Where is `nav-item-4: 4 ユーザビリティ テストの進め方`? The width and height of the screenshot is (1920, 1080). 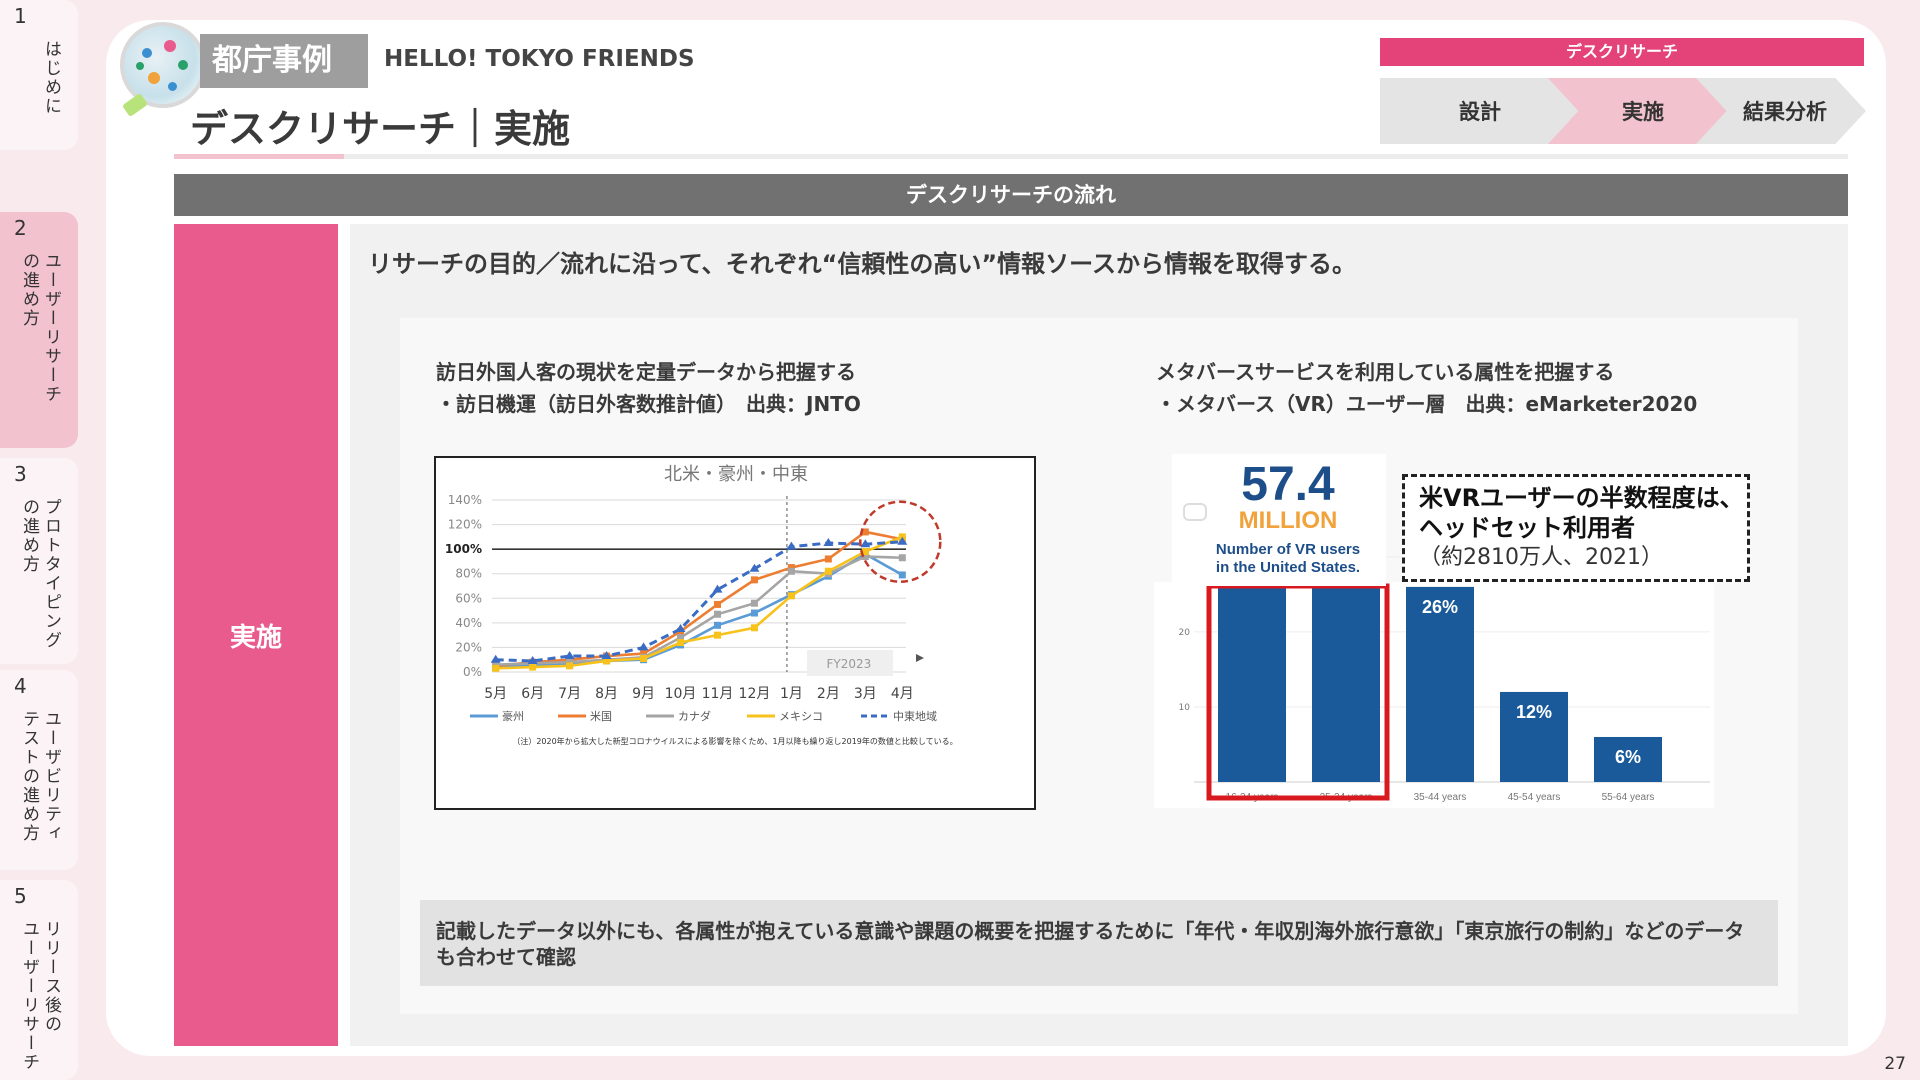
nav-item-4: 4 ユーザビリティ テストの進め方 is located at coordinates (39, 770).